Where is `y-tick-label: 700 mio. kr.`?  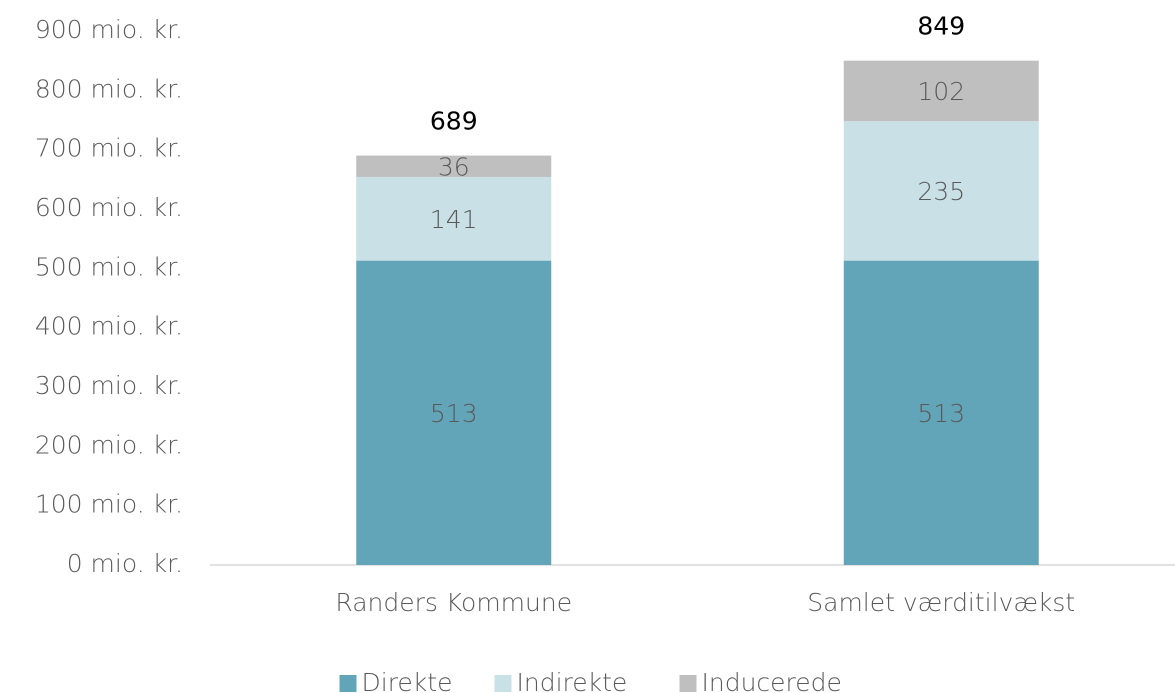
y-tick-label: 700 mio. kr. is located at coordinates (109, 148).